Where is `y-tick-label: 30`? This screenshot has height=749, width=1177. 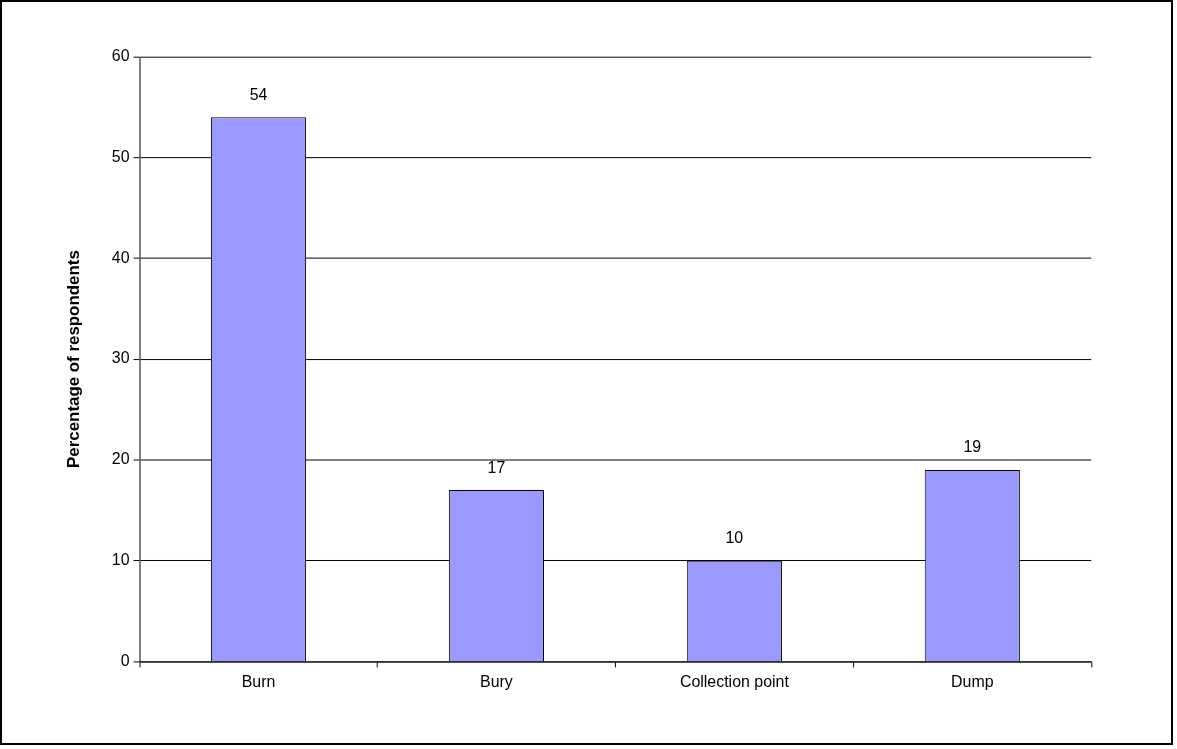 y-tick-label: 30 is located at coordinates (120, 358).